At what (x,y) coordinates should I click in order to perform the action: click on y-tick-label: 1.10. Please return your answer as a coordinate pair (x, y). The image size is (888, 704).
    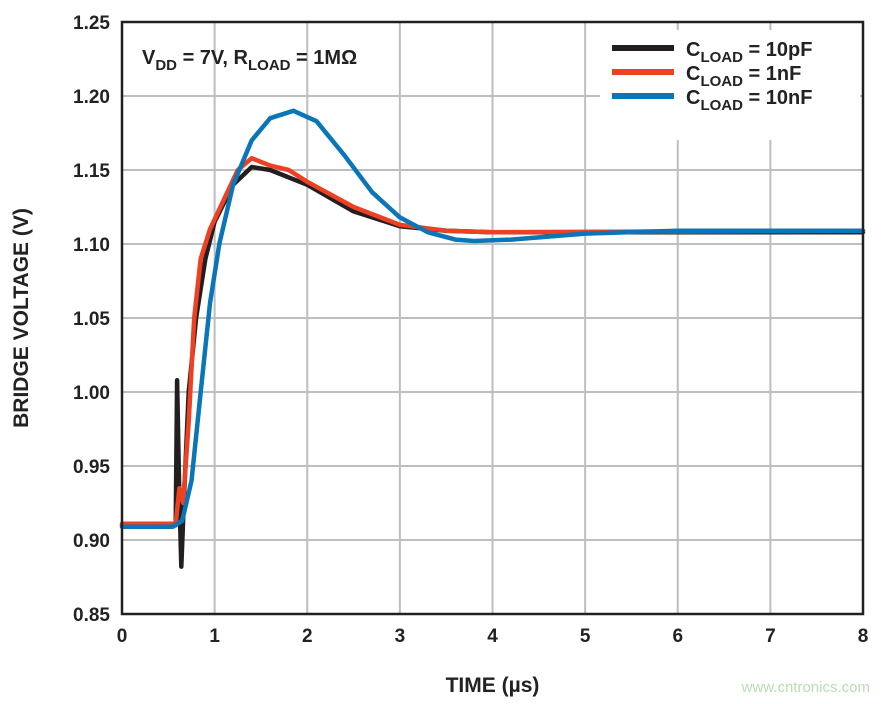
    Looking at the image, I should click on (91, 245).